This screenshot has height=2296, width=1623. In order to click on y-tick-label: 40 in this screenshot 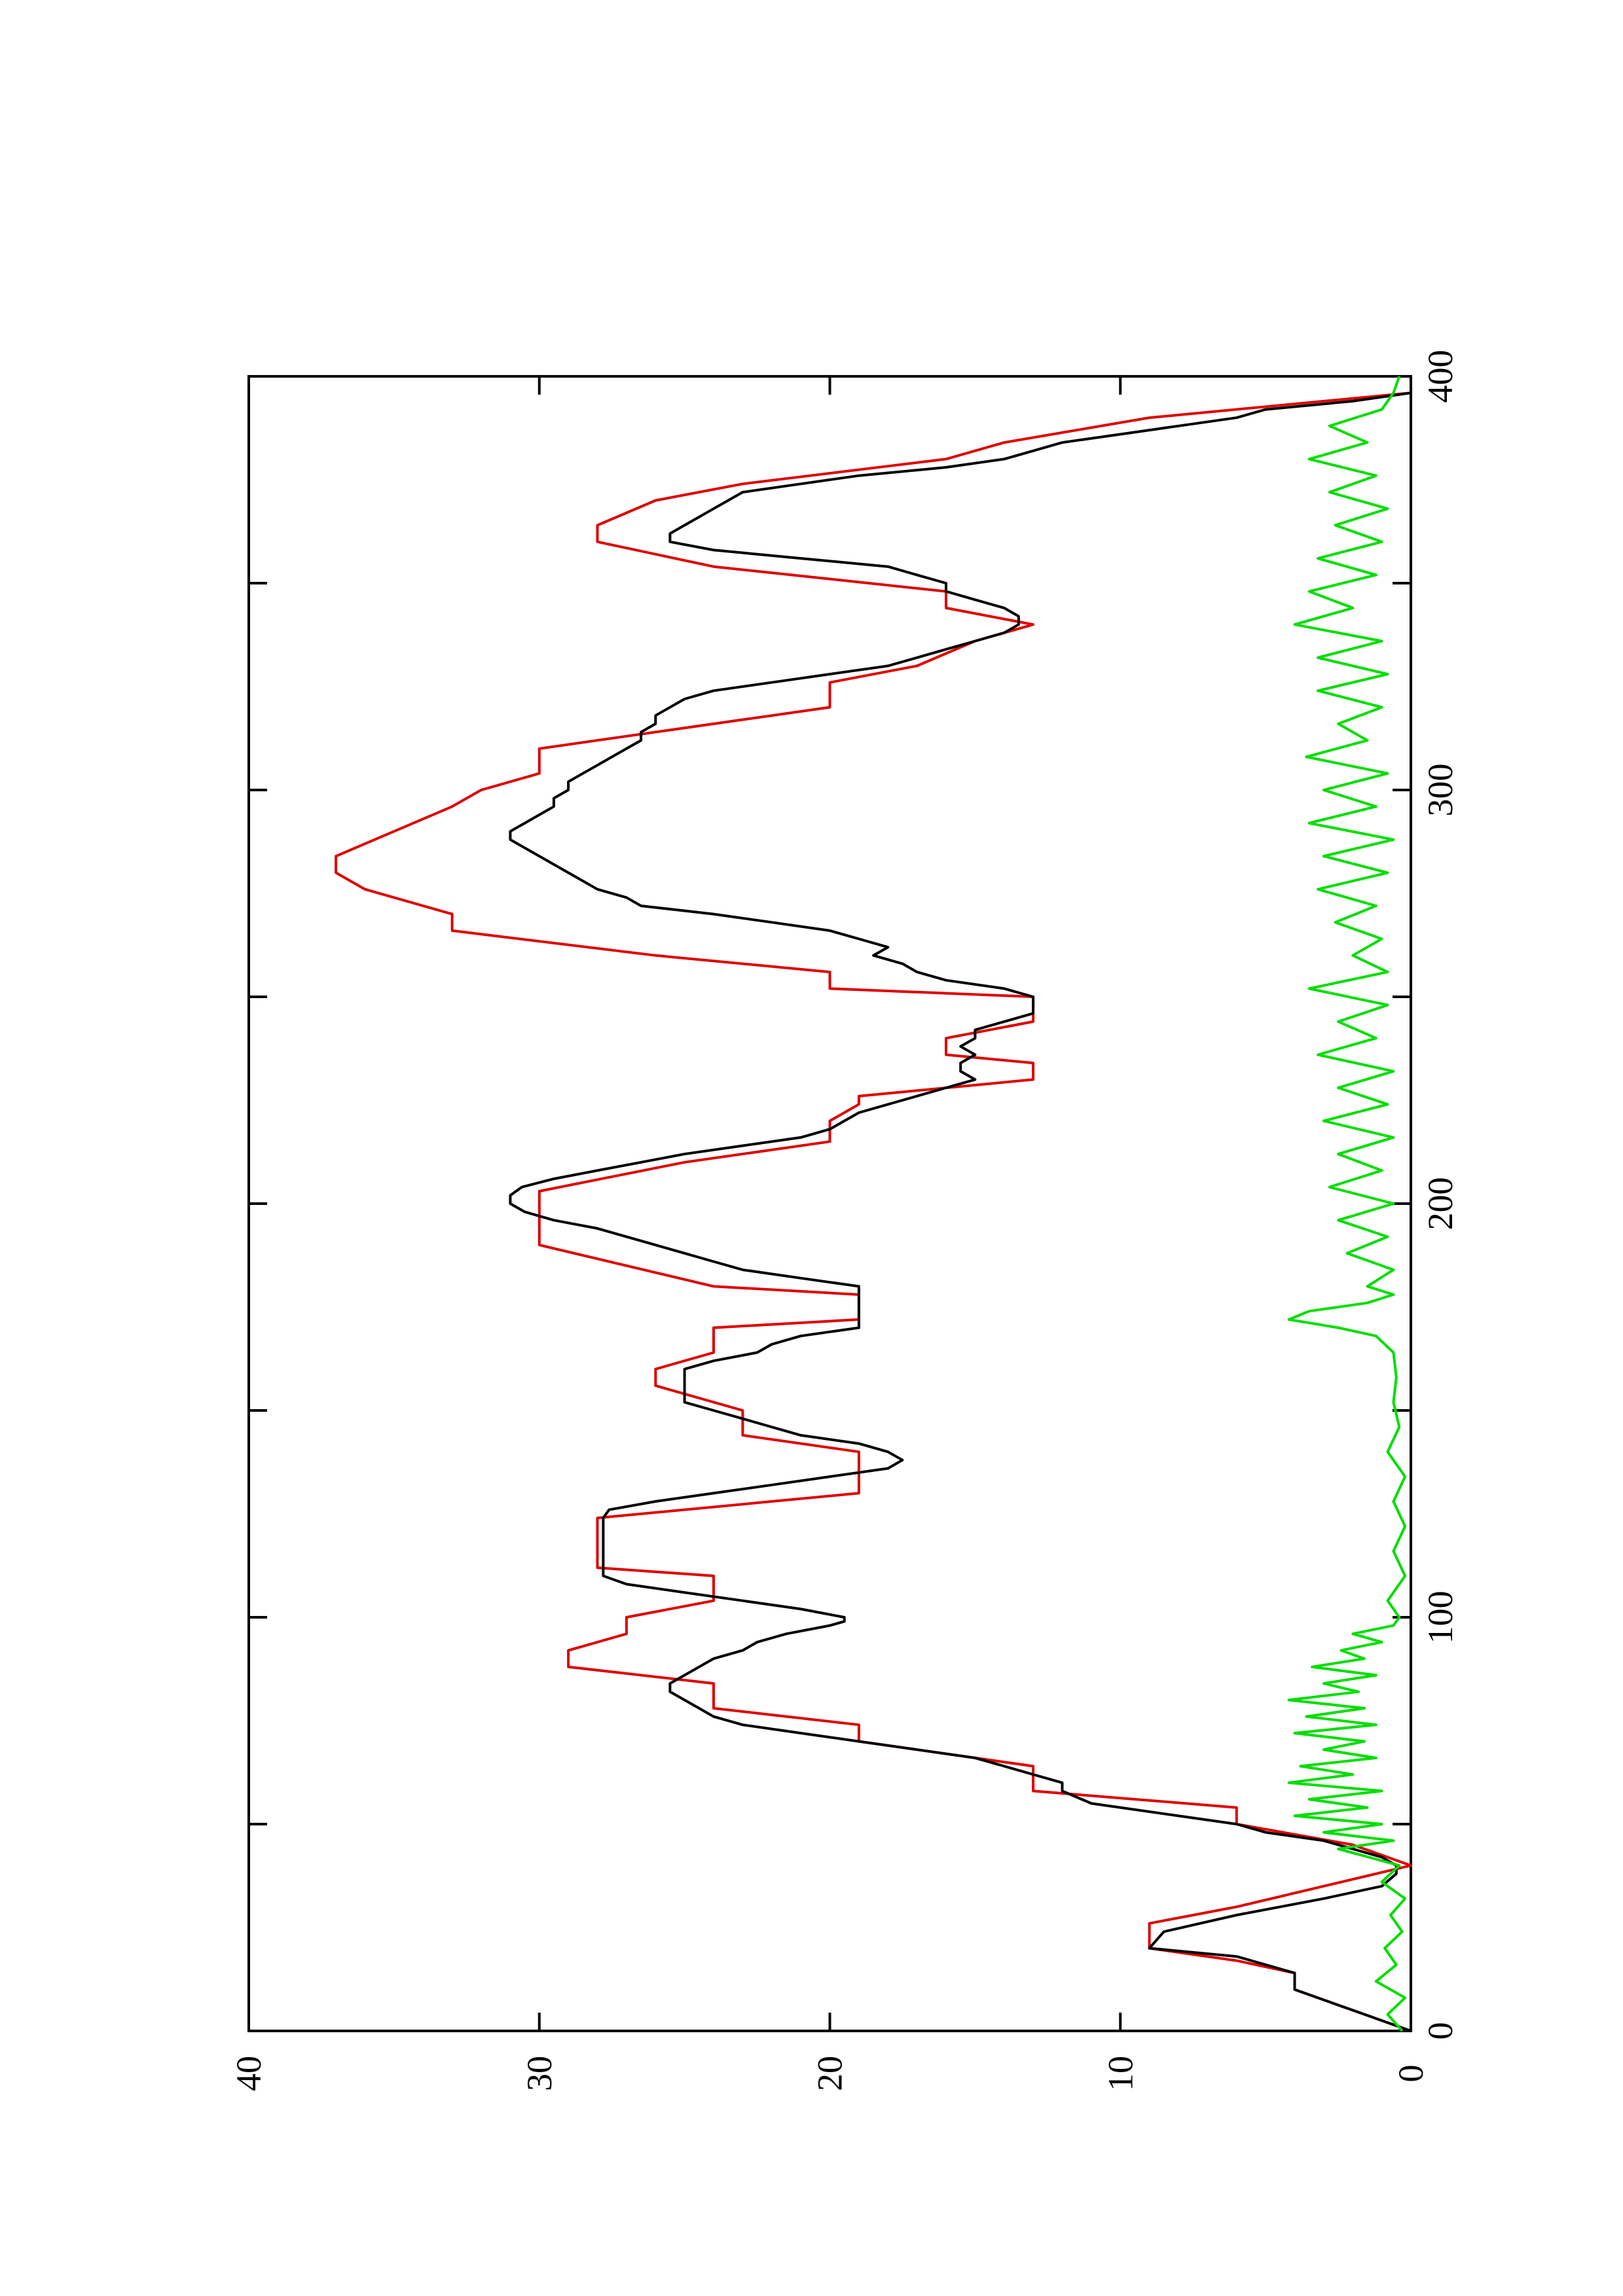, I will do `click(248, 2073)`.